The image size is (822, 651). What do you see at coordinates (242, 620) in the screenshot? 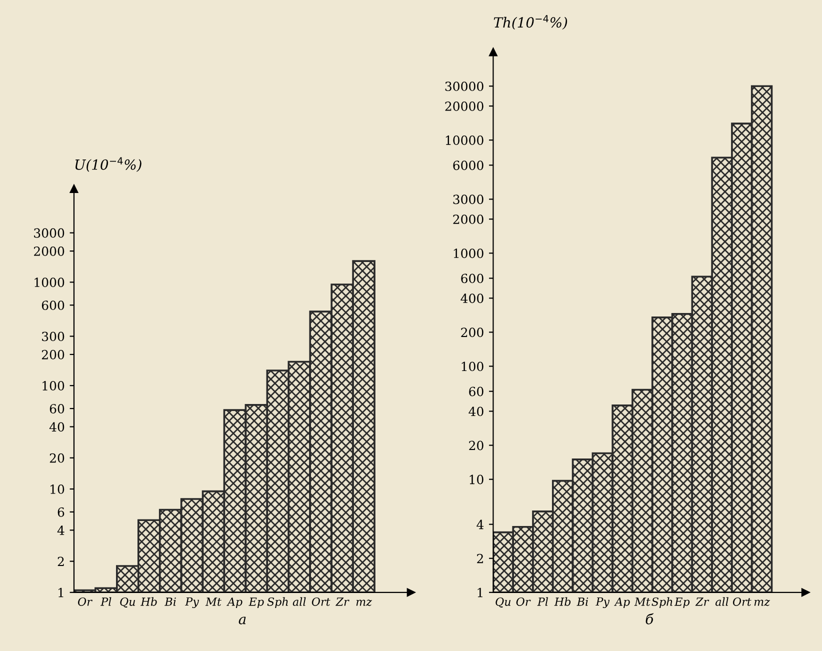
I see `x-axis-title: а` at bounding box center [242, 620].